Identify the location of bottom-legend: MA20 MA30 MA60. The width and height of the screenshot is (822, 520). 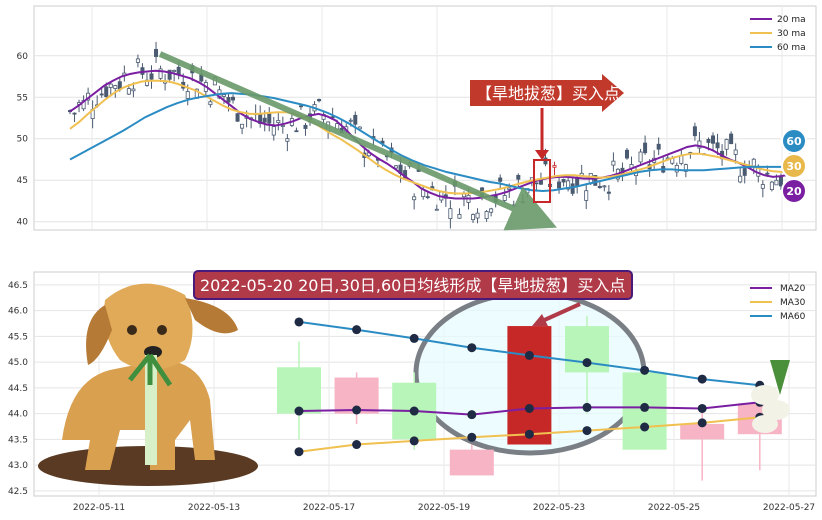
(778, 303).